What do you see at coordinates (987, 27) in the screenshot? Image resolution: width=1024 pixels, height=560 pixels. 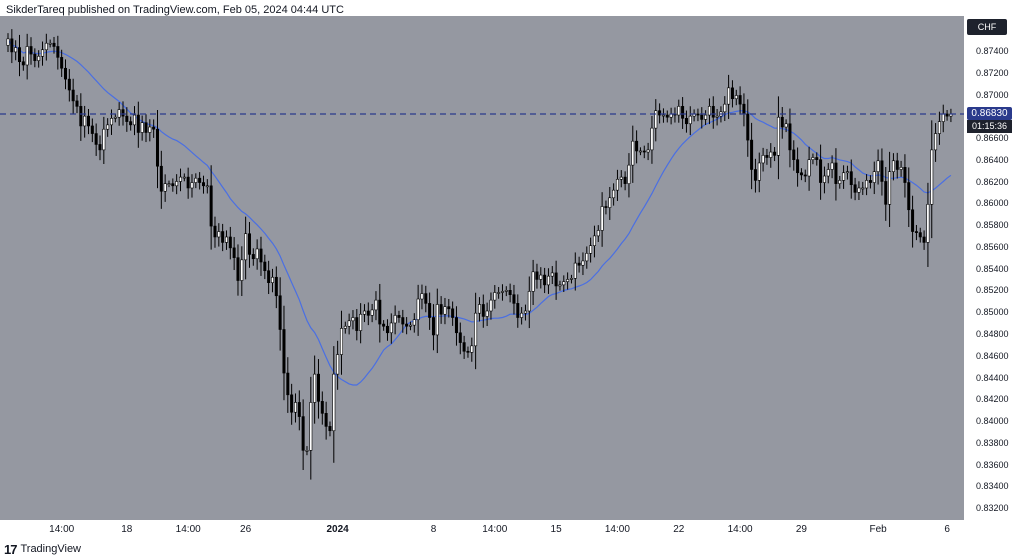 I see `currency-badge: CHF` at bounding box center [987, 27].